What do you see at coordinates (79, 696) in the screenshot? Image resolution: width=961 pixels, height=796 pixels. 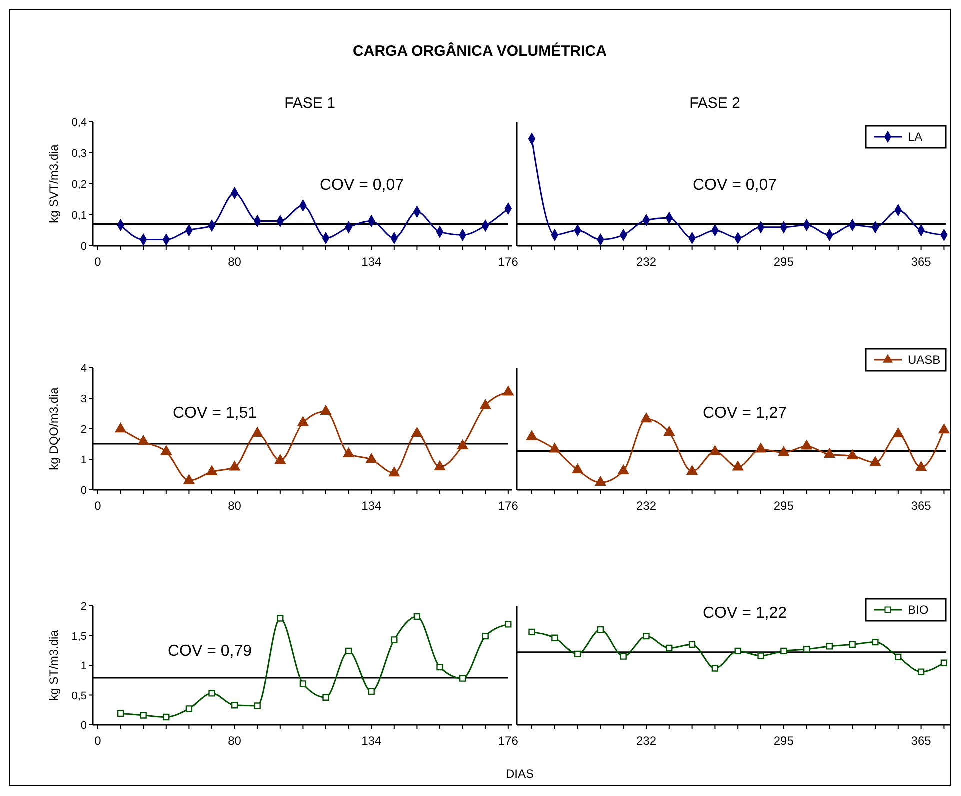 I see `y-tick-label: 0,5` at bounding box center [79, 696].